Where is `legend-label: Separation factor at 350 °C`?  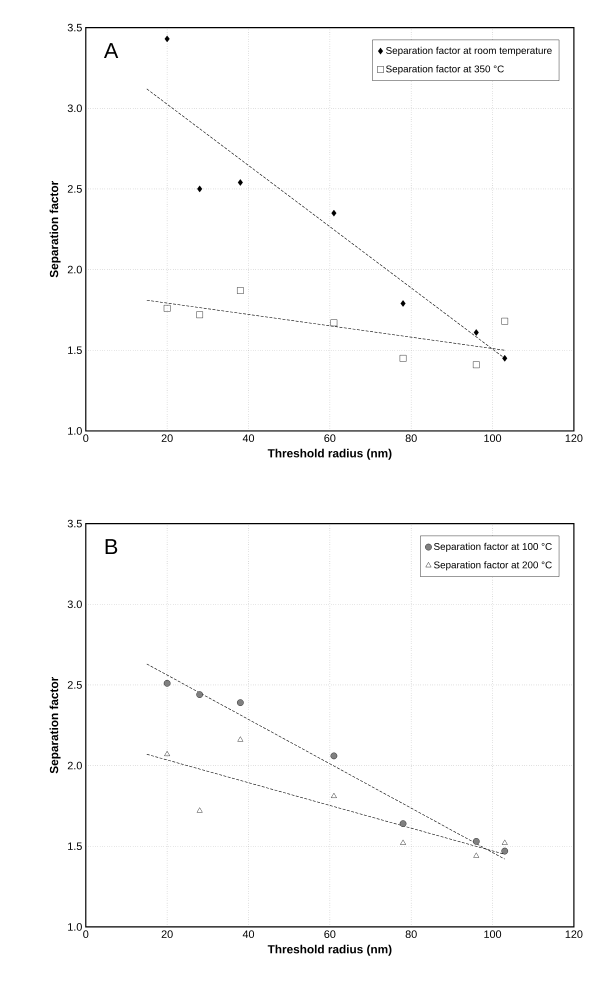
legend-label: Separation factor at 350 °C is located at coordinates (445, 69).